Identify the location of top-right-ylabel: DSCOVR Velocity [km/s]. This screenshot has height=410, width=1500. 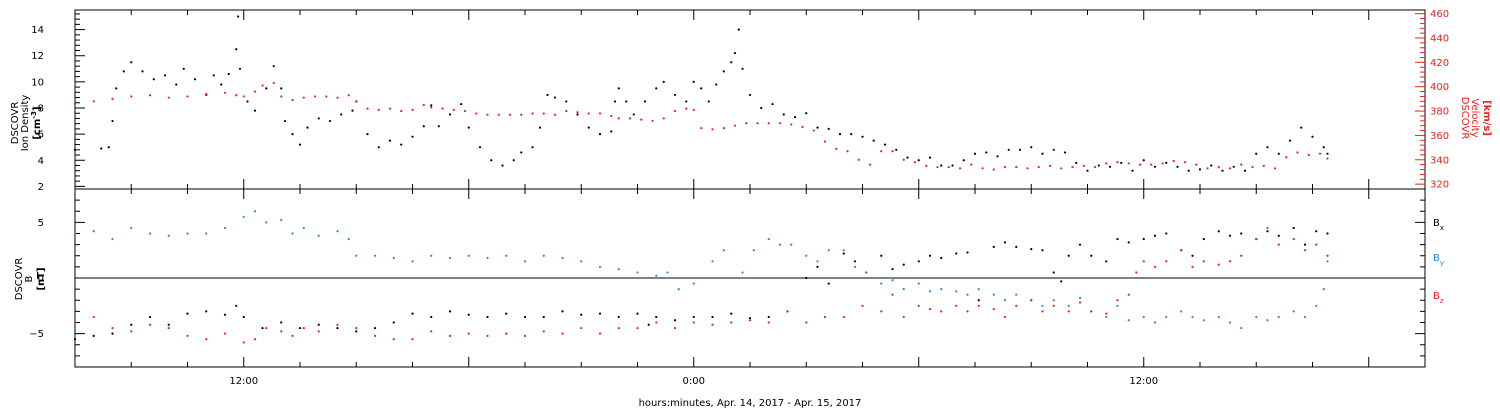
(1475, 118).